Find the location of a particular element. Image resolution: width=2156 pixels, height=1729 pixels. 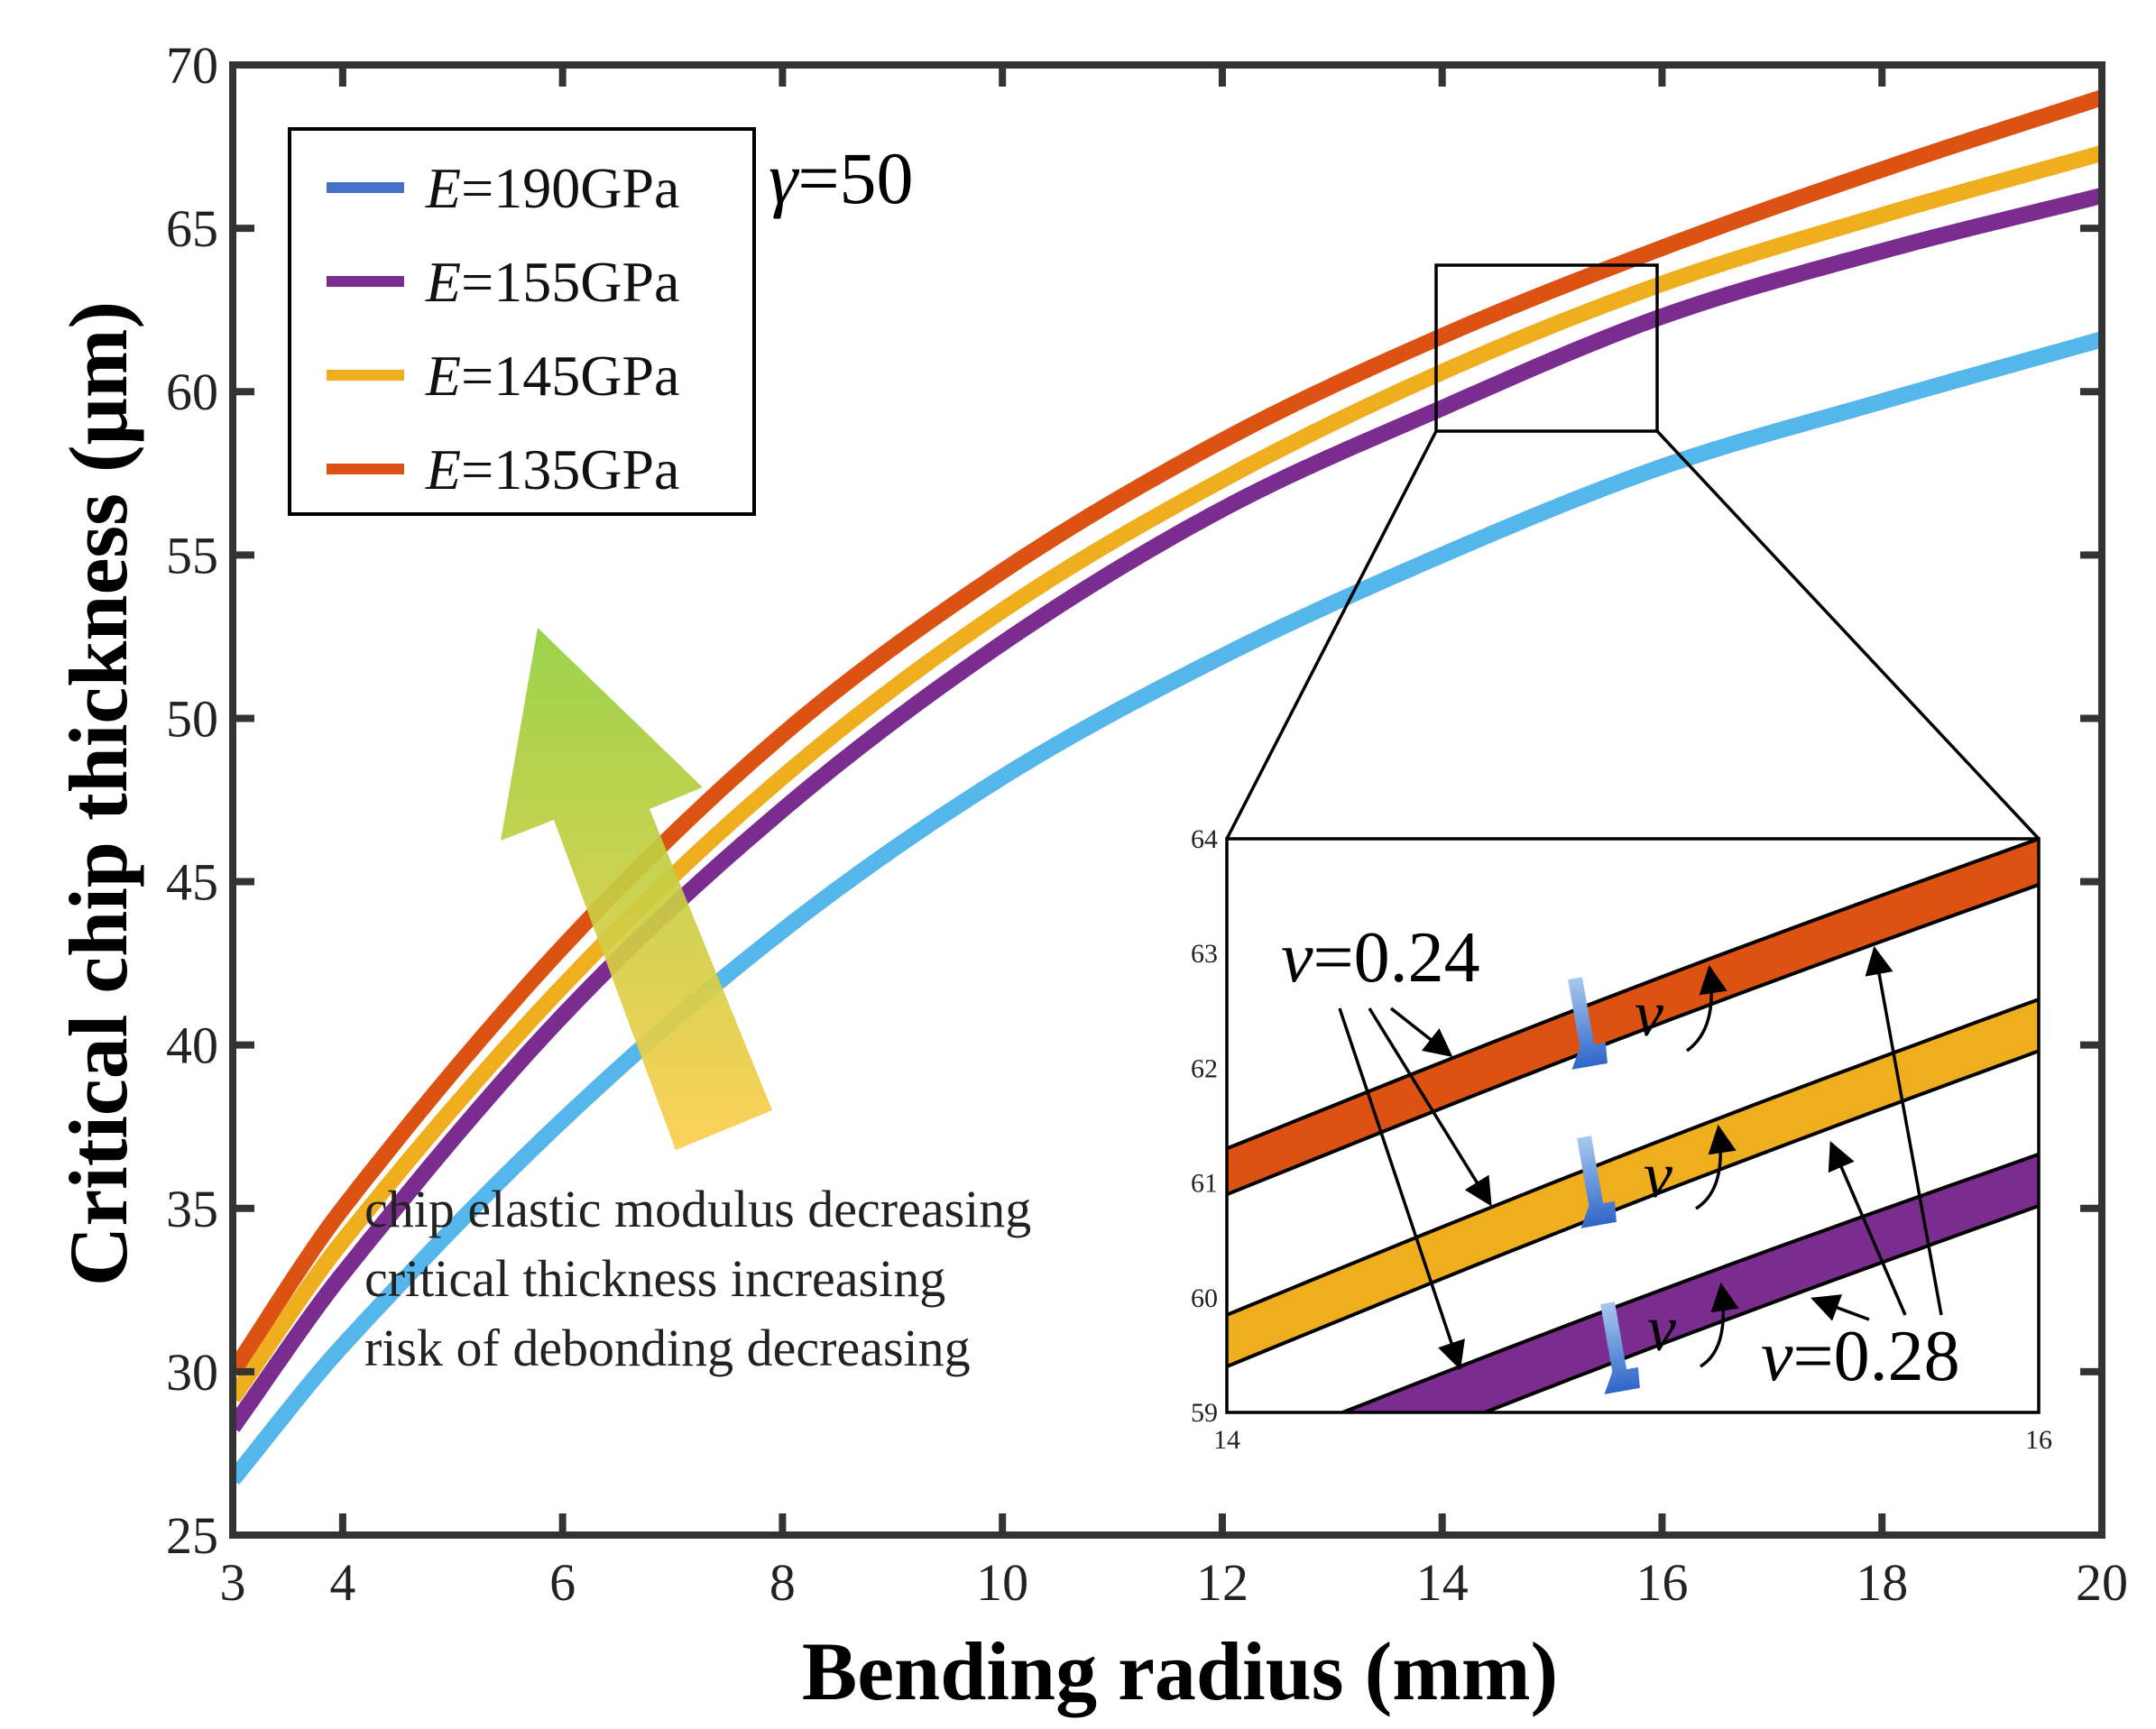

legend-box is located at coordinates (522, 321).